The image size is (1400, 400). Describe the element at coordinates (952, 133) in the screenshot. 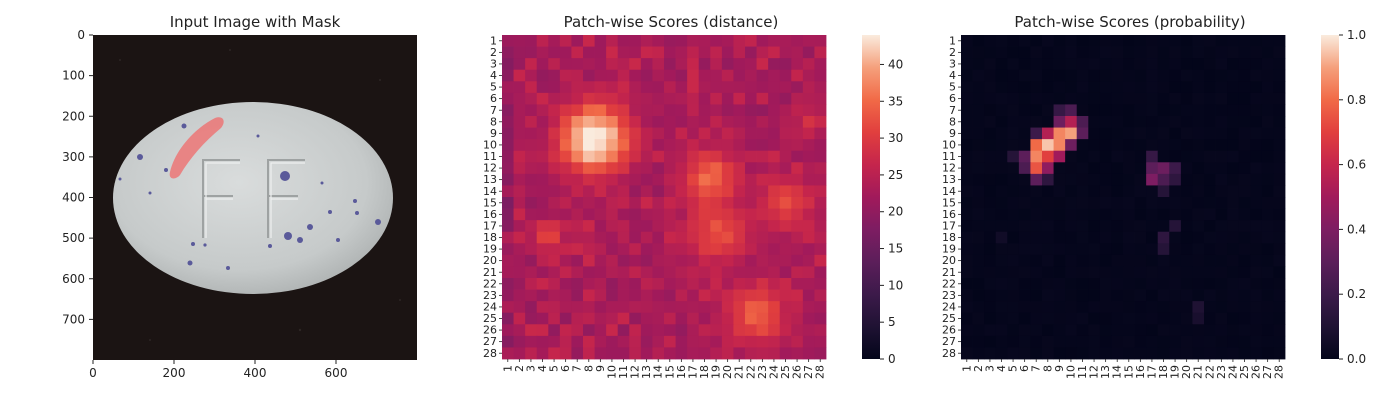

I see `y-tick-label: 9` at that location.